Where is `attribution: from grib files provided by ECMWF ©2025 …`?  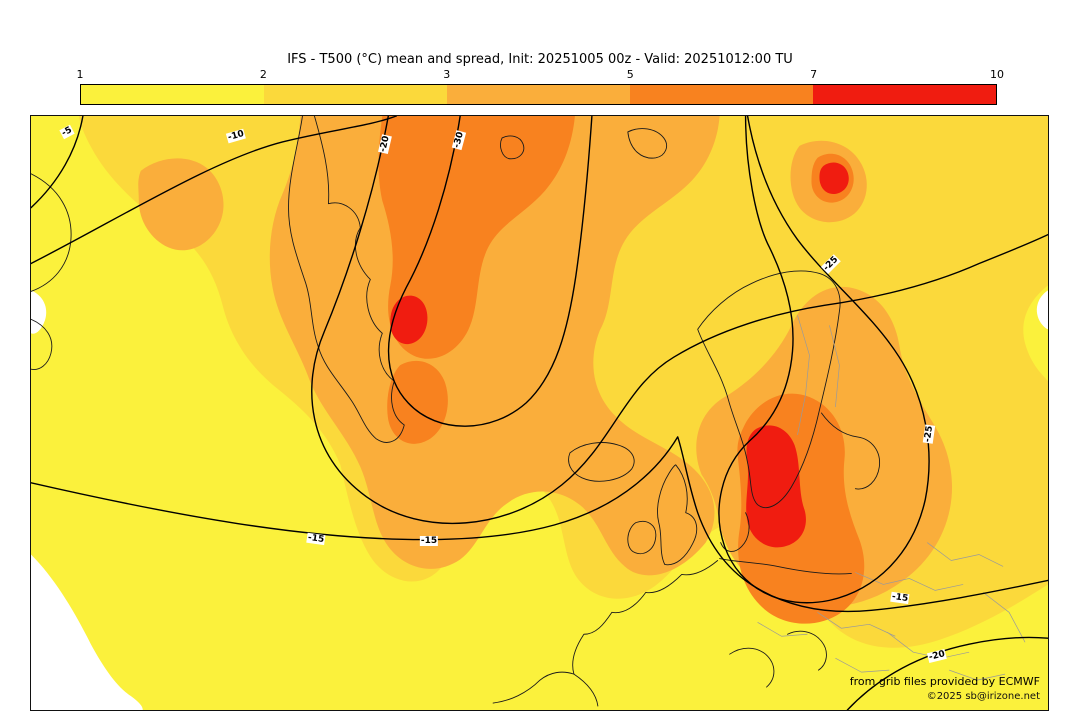
attribution: from grib files provided by ECMWF ©2025 … is located at coordinates (945, 688).